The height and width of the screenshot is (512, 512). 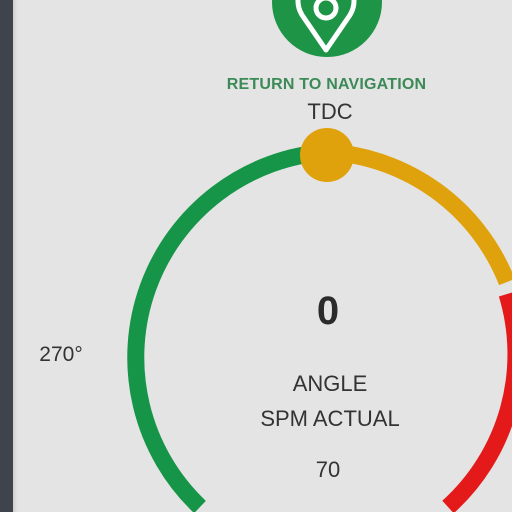 I want to click on deg-270-marker-label: 270°, so click(x=61, y=354).